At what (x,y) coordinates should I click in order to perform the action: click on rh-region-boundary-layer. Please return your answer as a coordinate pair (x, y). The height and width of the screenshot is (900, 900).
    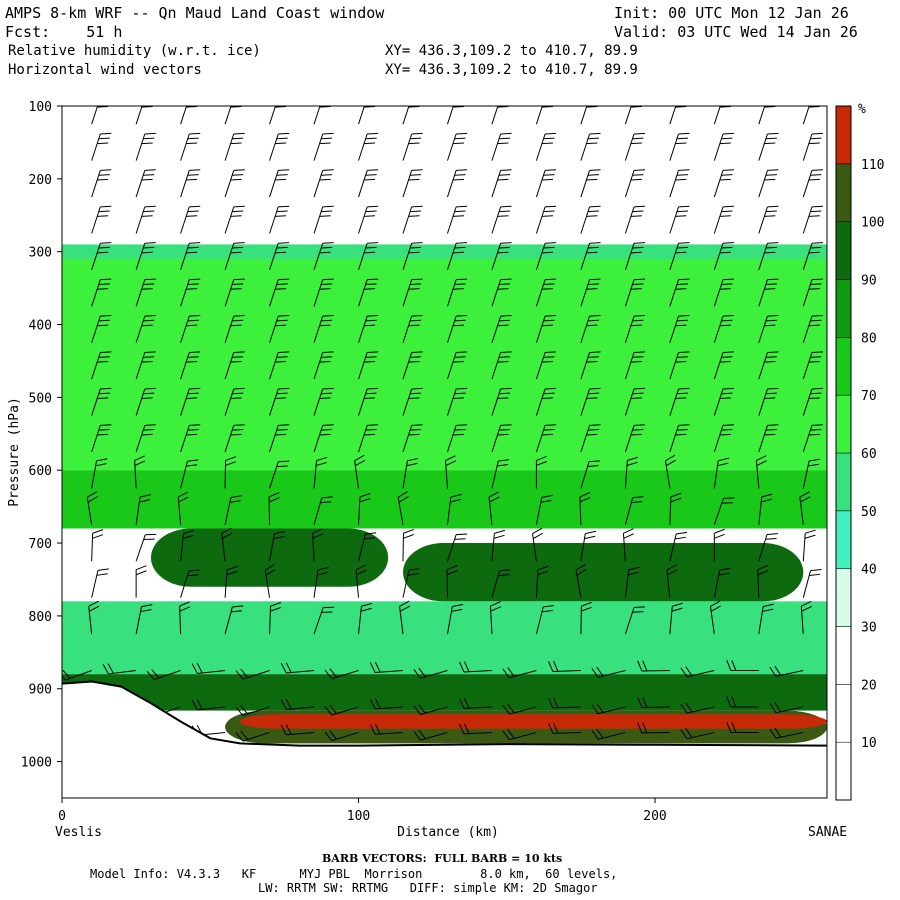
    Looking at the image, I should click on (444, 692).